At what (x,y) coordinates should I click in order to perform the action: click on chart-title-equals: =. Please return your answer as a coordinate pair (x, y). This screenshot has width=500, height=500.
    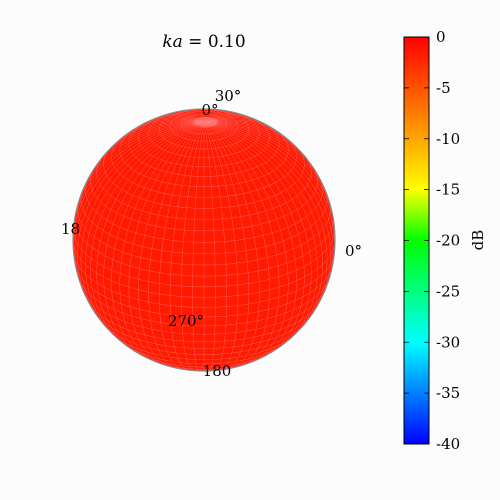
    Looking at the image, I should click on (195, 42).